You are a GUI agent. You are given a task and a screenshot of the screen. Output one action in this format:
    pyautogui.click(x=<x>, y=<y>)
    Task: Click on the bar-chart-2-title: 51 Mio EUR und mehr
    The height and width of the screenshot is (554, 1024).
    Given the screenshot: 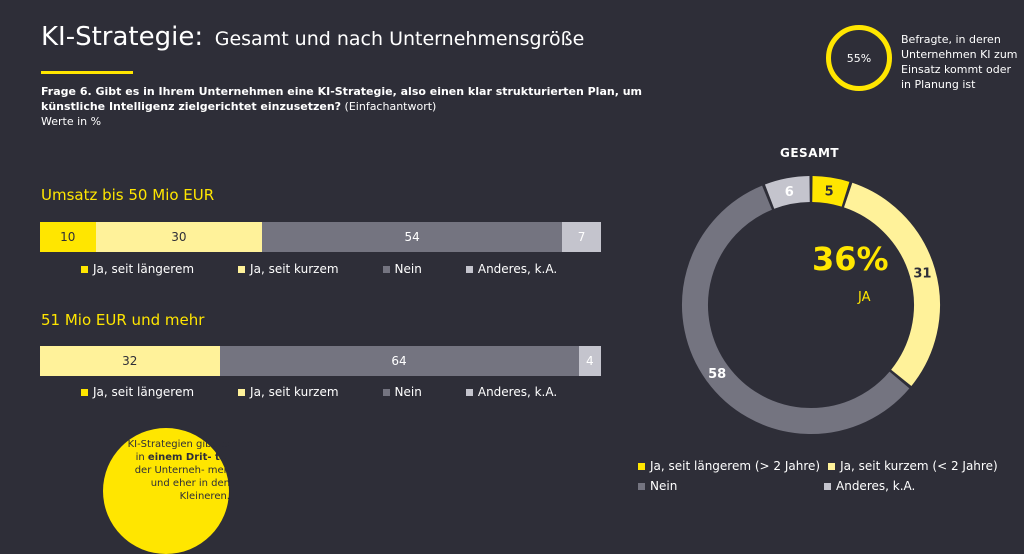 What is the action you would take?
    pyautogui.click(x=123, y=320)
    